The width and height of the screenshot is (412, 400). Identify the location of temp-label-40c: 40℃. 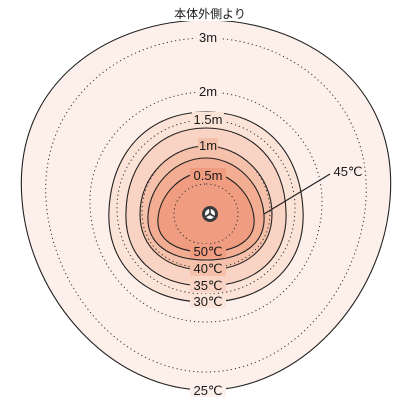
(207, 268).